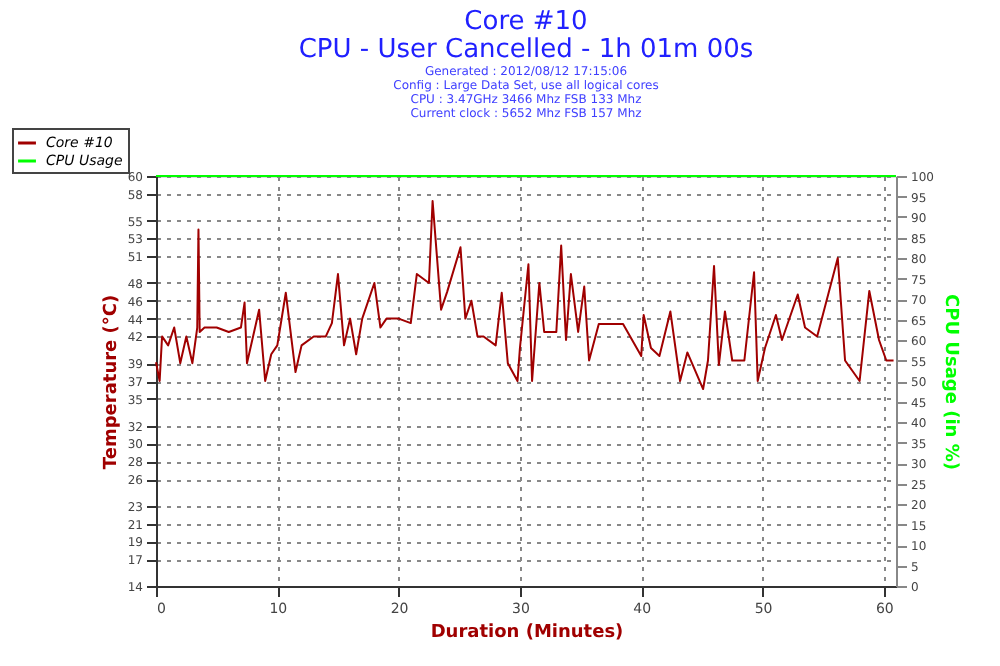 Image resolution: width=1000 pixels, height=666 pixels. I want to click on y2-axis-title: CPU Usage (in %), so click(949, 382).